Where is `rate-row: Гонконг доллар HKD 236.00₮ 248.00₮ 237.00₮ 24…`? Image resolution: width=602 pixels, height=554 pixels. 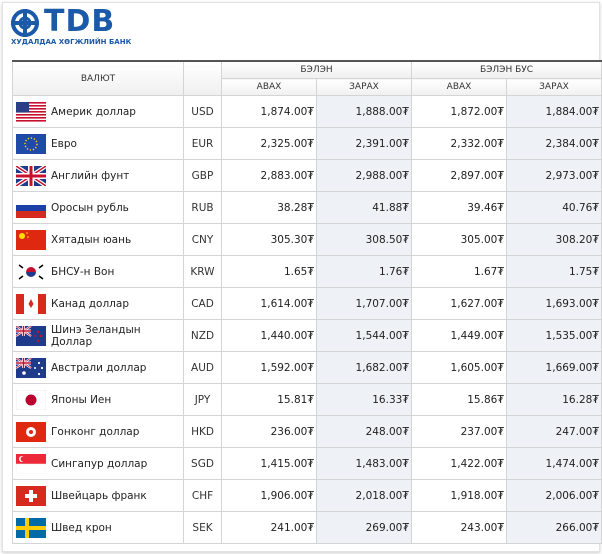 rate-row: Гонконг доллар HKD 236.00₮ 248.00₮ 237.00₮ 24… is located at coordinates (307, 431).